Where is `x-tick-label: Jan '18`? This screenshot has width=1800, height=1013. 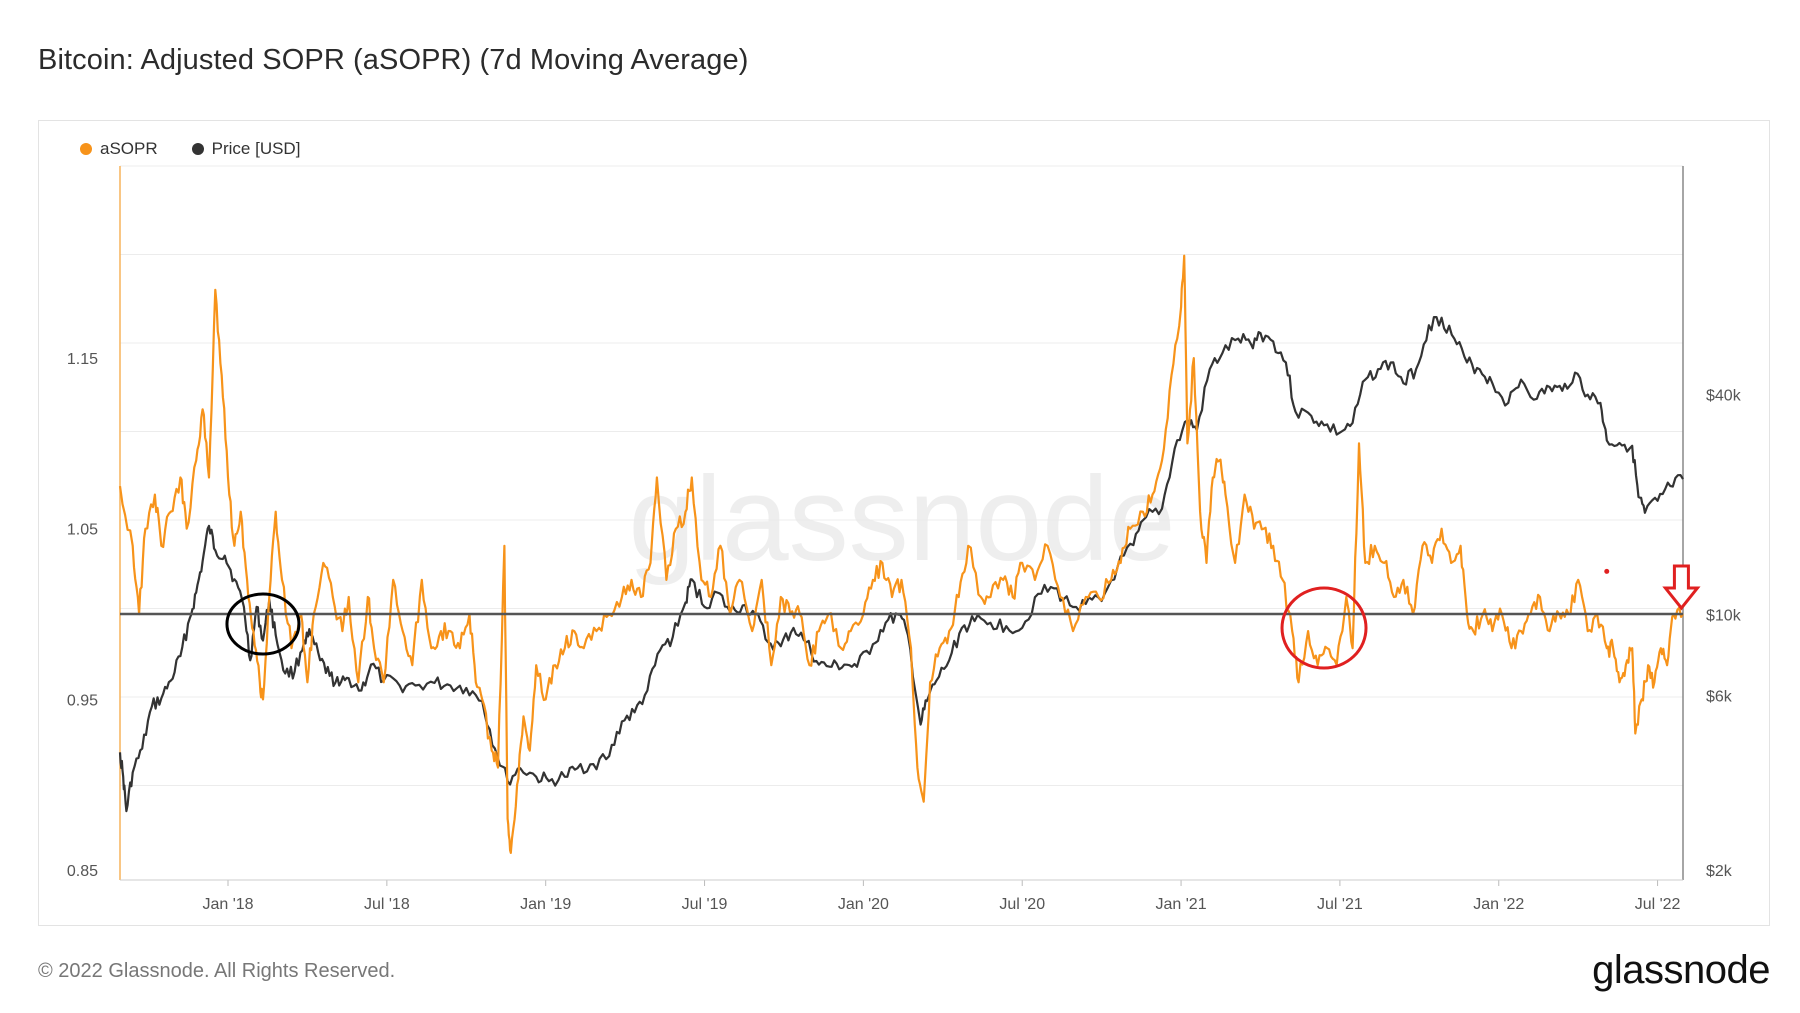 x-tick-label: Jan '18 is located at coordinates (227, 904).